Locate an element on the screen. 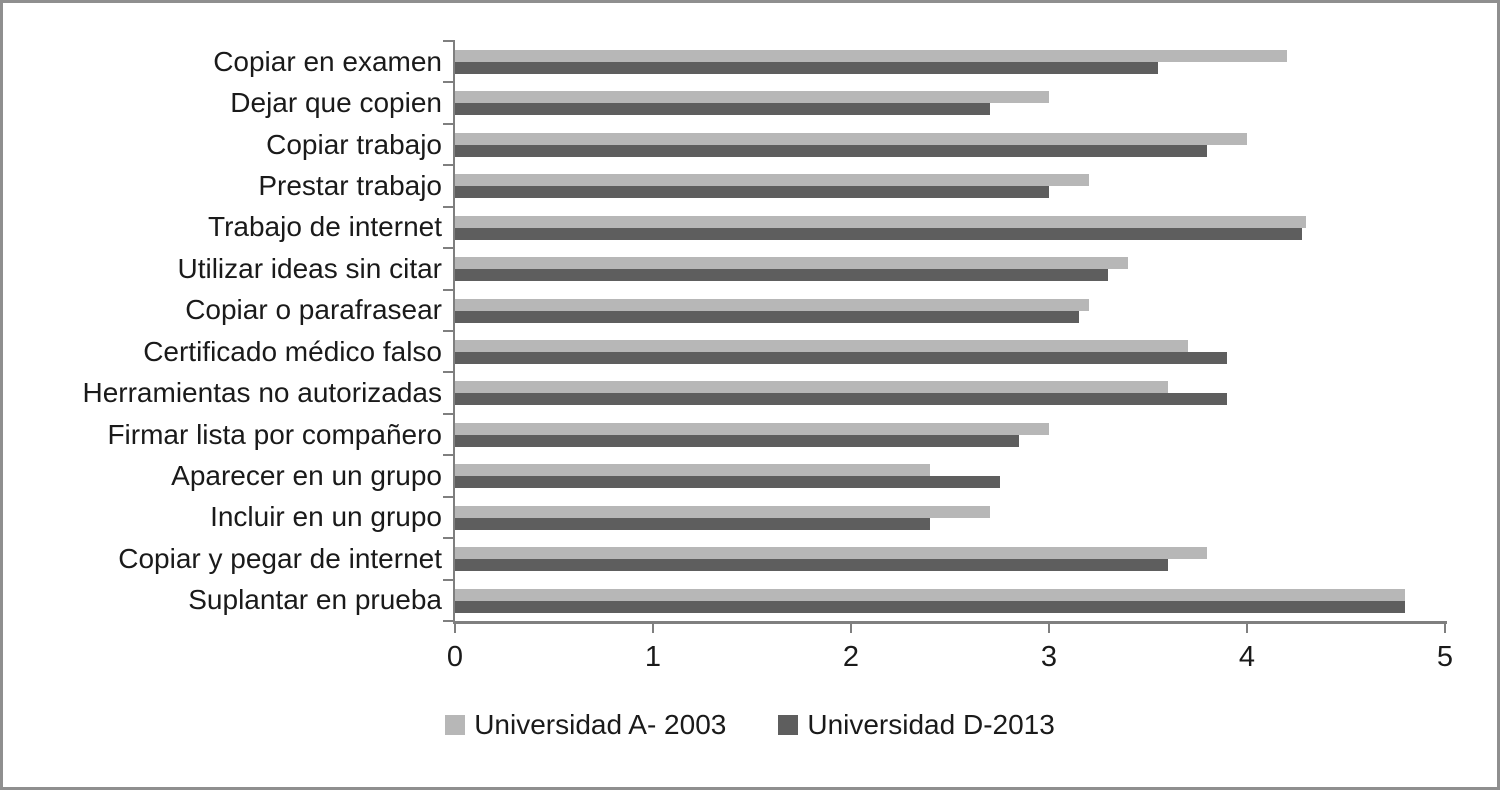 The image size is (1500, 790). category-label: Copiar trabajo is located at coordinates (354, 144).